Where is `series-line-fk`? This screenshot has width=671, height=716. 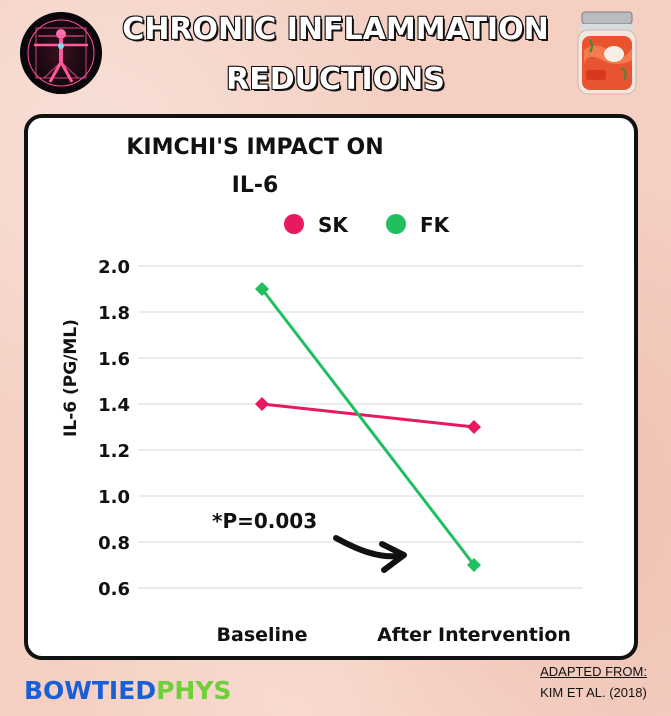 series-line-fk is located at coordinates (368, 427).